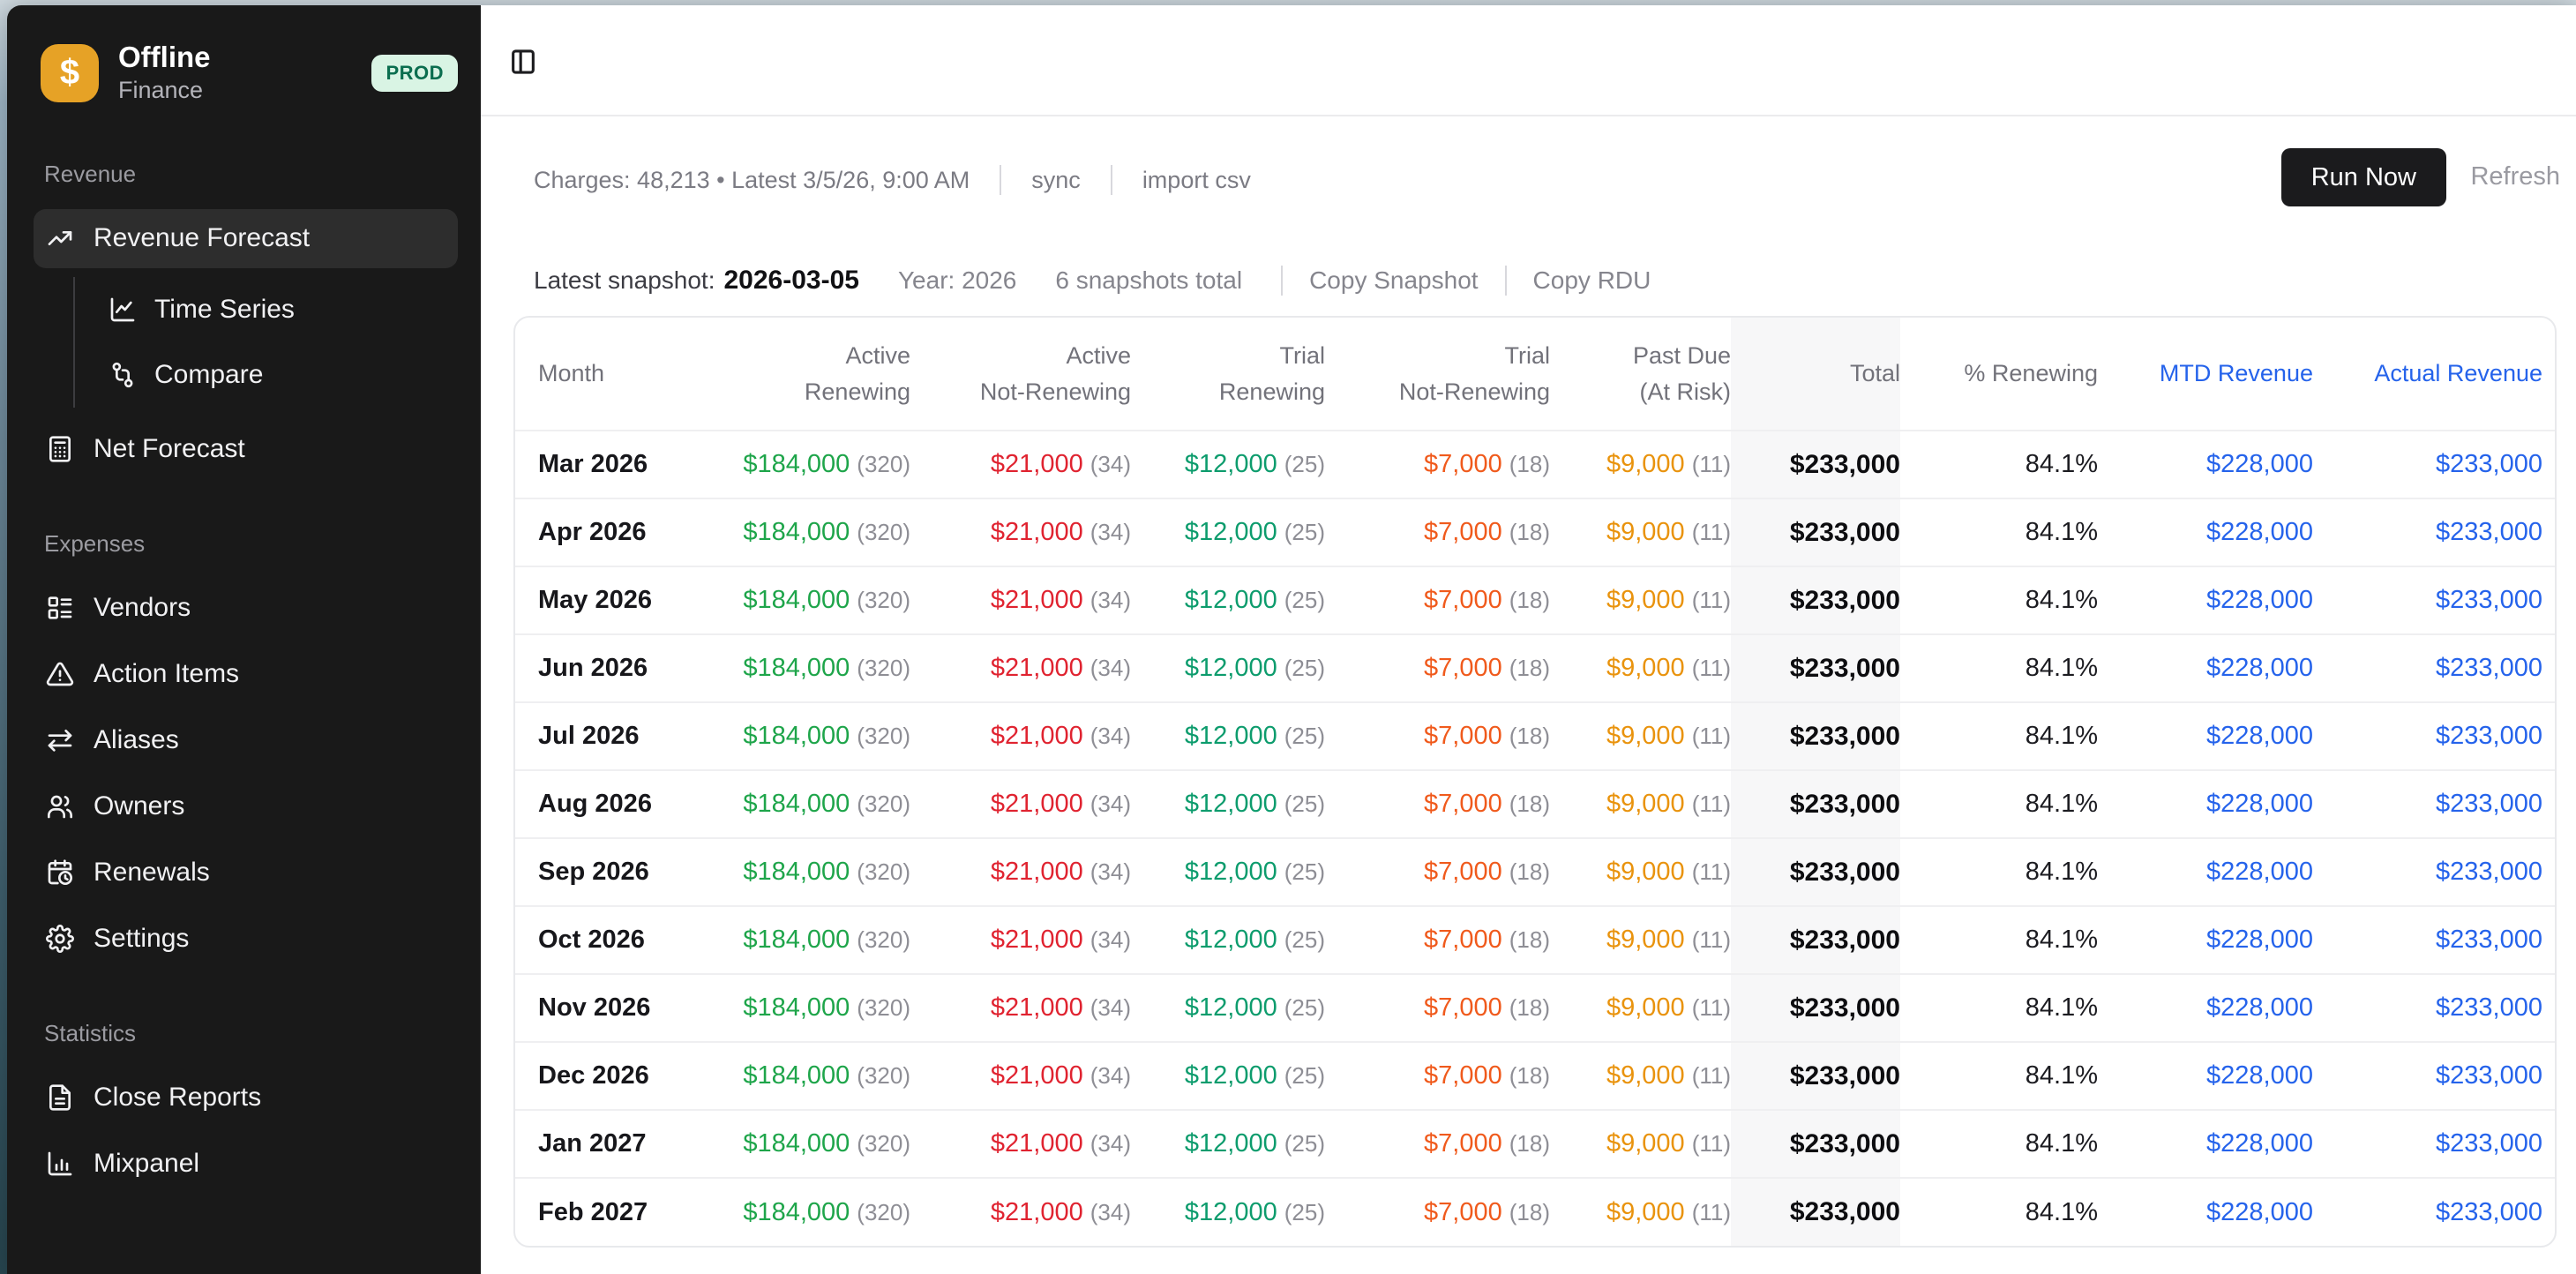 The image size is (2576, 1274). I want to click on trending-up-icon, so click(60, 238).